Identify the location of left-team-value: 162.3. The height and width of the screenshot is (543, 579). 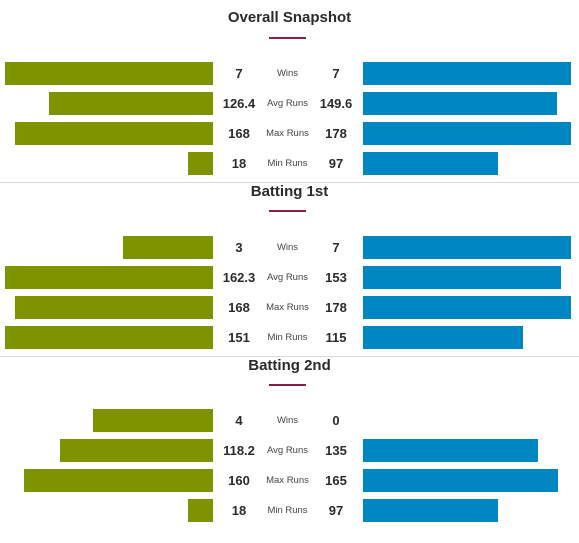
(239, 277).